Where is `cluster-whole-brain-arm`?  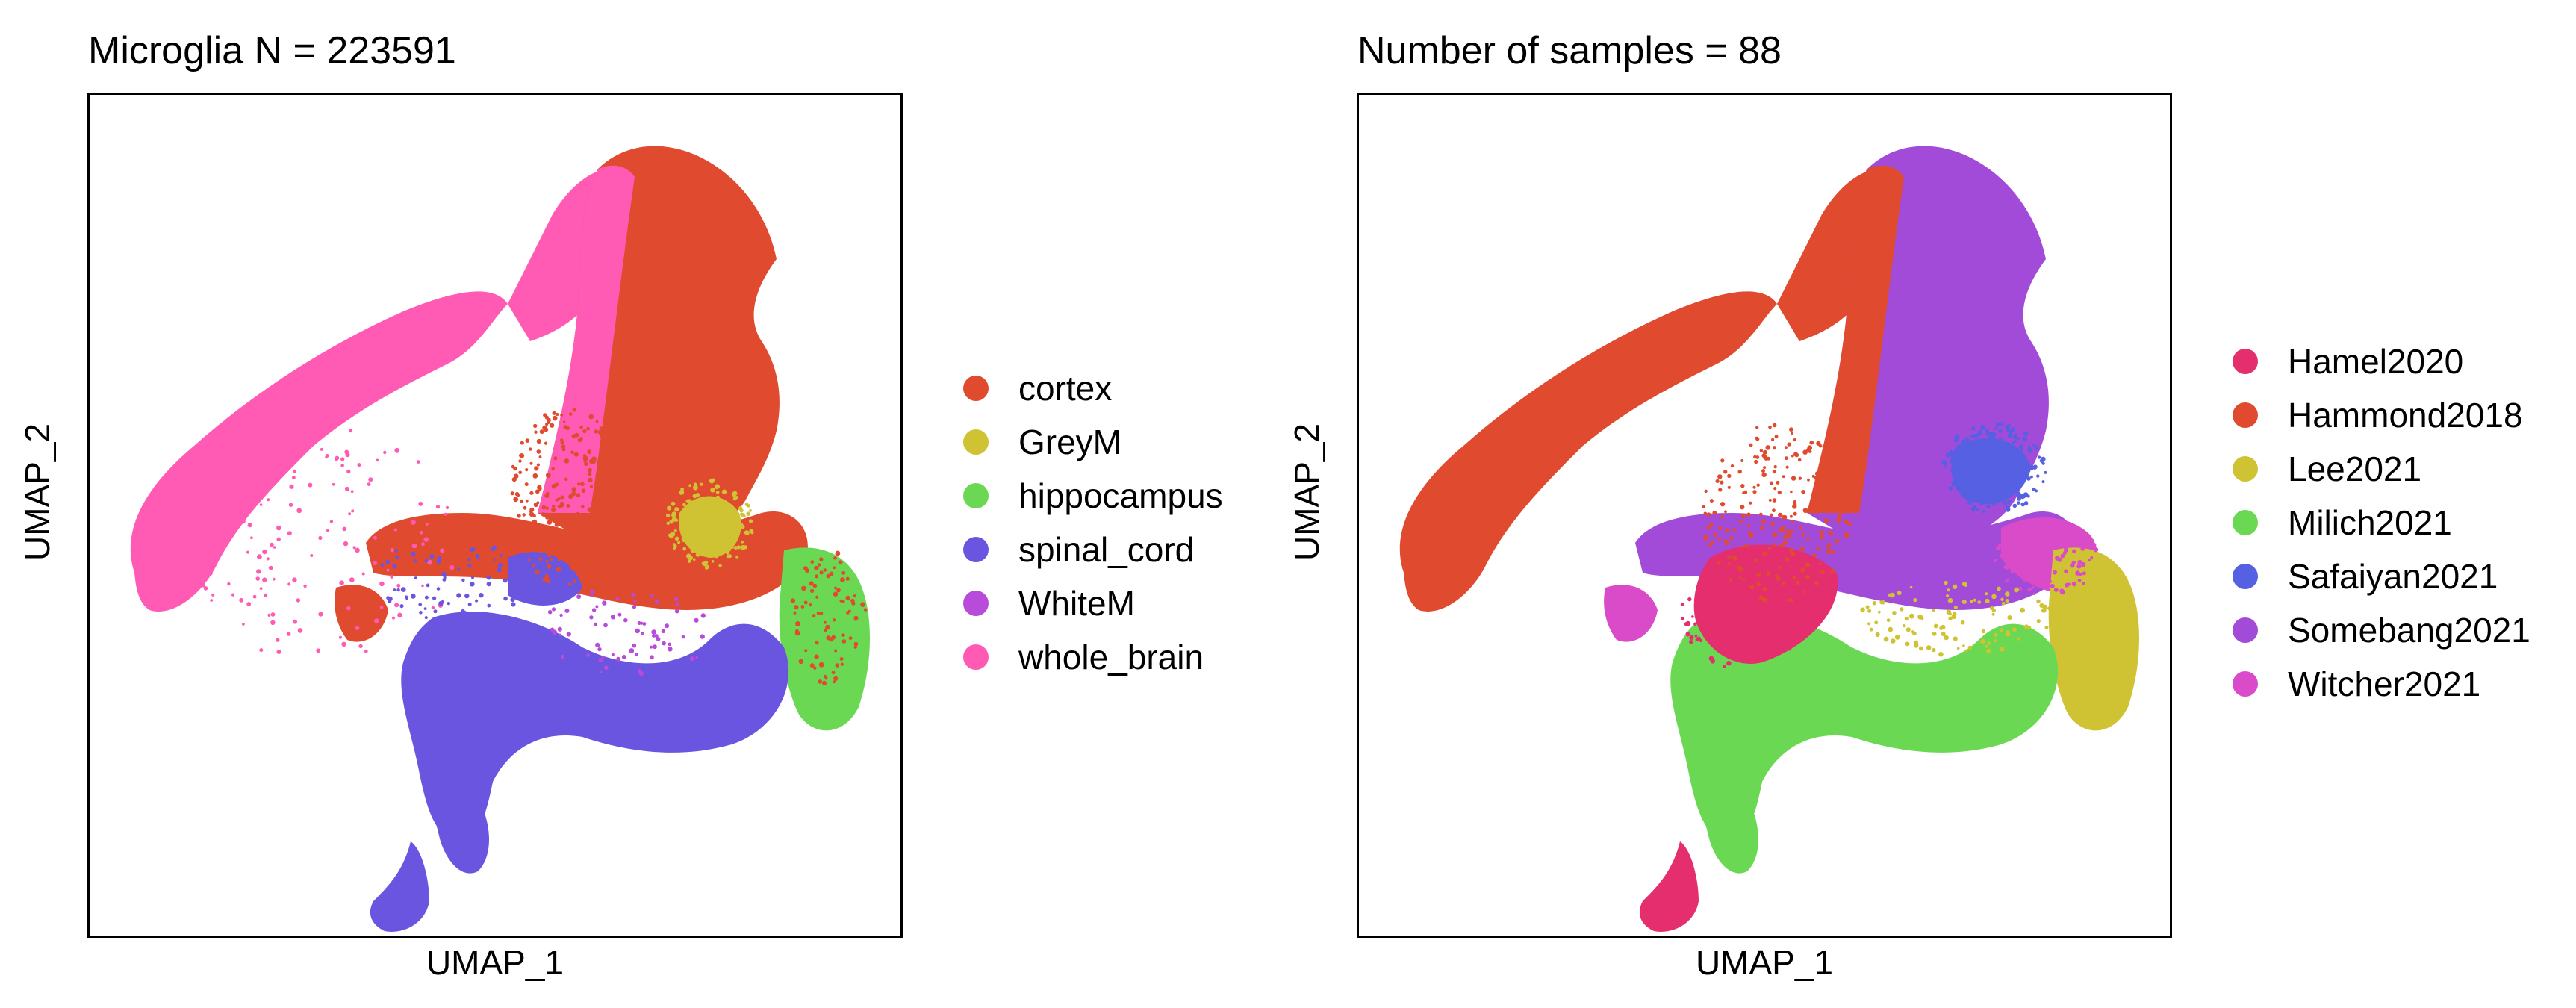 cluster-whole-brain-arm is located at coordinates (319, 451).